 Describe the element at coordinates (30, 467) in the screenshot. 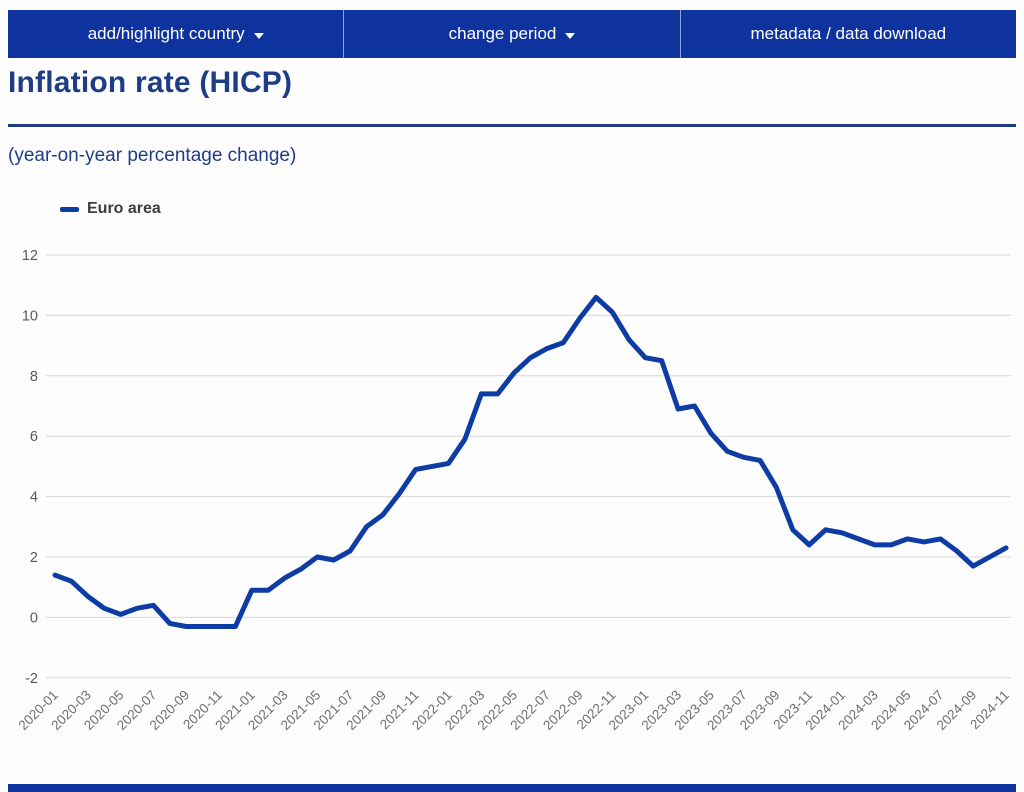

I see `y-axis-labels: -2 0 2 4 6 8 10 12` at that location.